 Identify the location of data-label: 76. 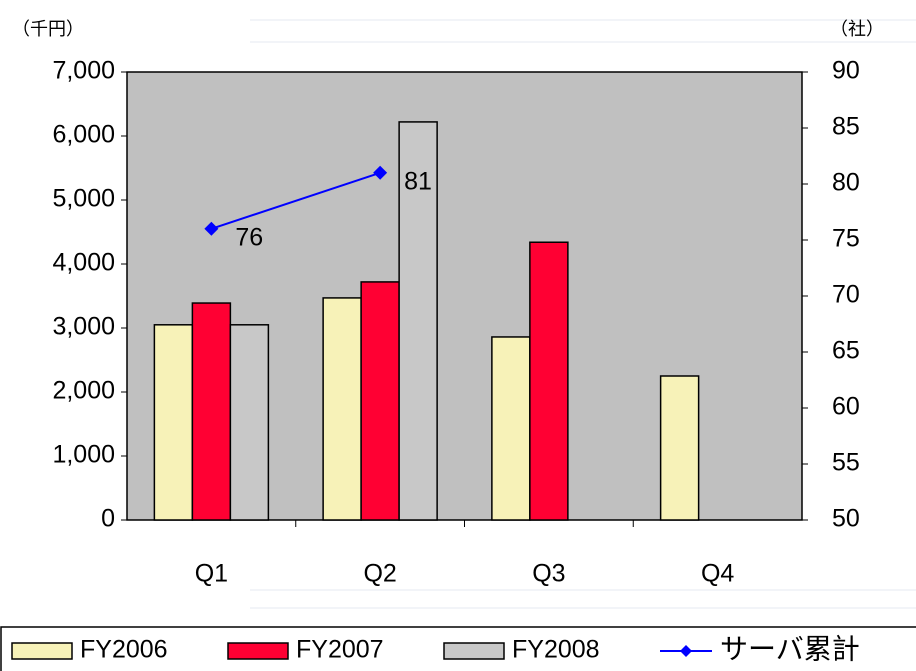
(249, 237).